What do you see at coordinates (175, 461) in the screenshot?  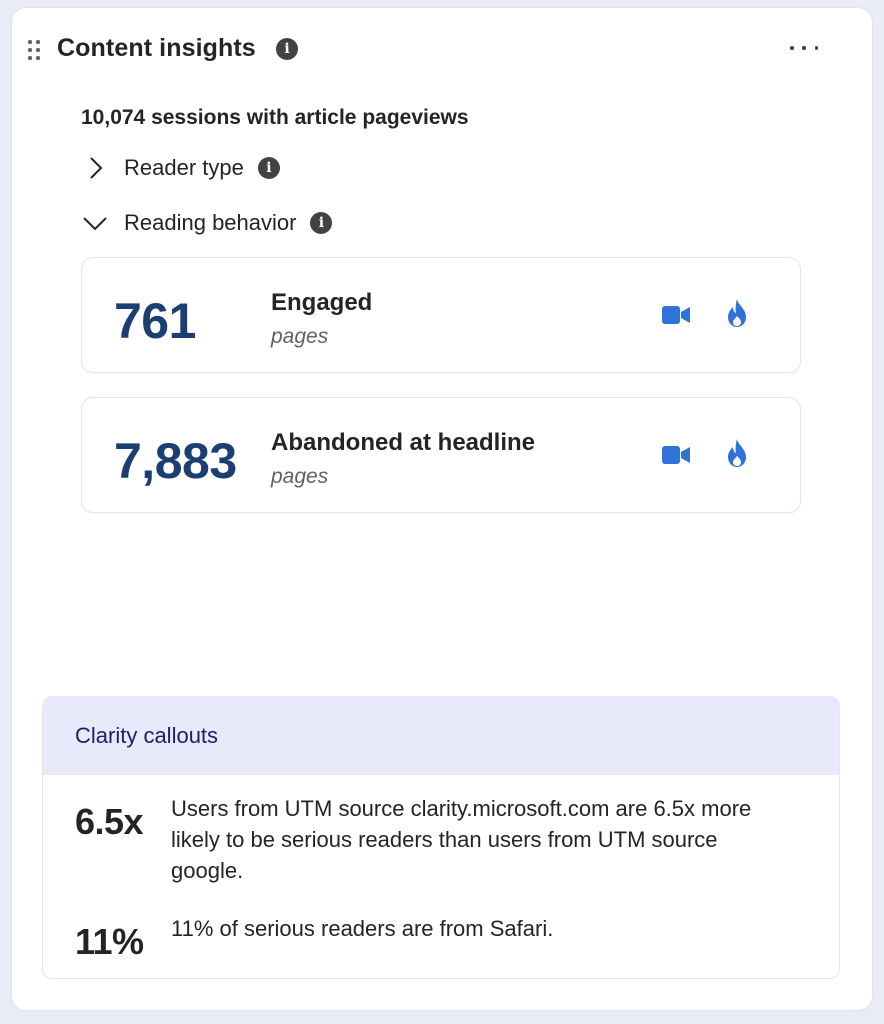 I see `metric-value: 7,883` at bounding box center [175, 461].